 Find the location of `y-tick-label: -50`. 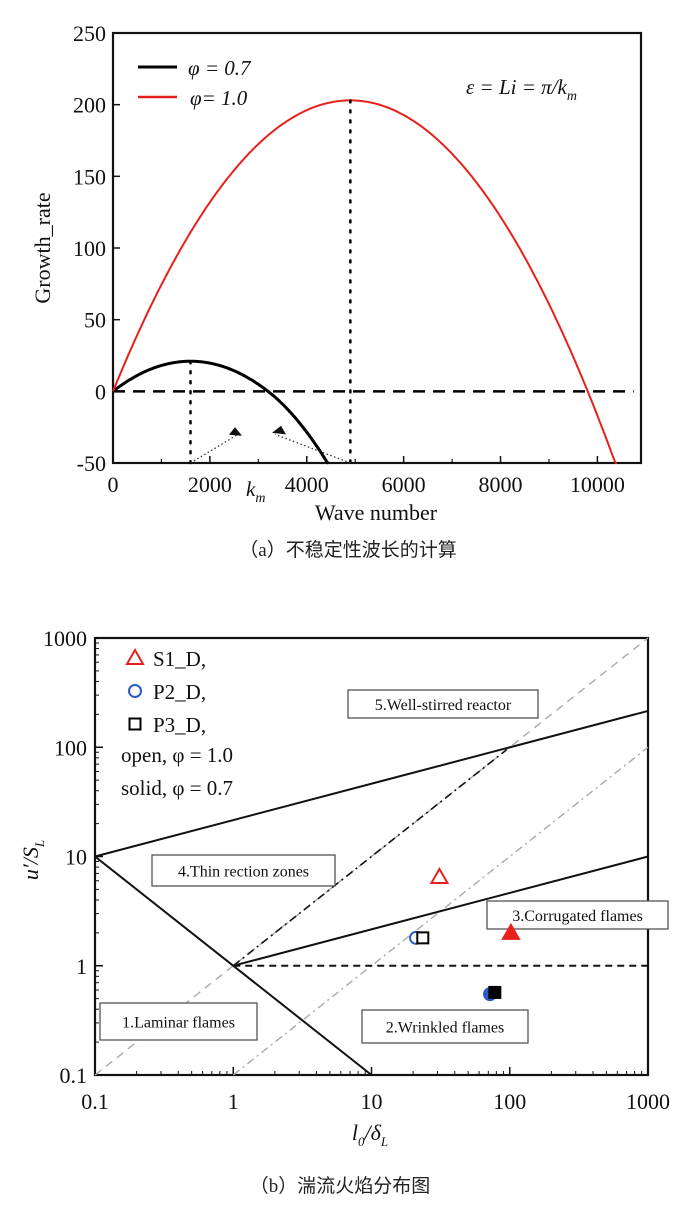

y-tick-label: -50 is located at coordinates (91, 463).